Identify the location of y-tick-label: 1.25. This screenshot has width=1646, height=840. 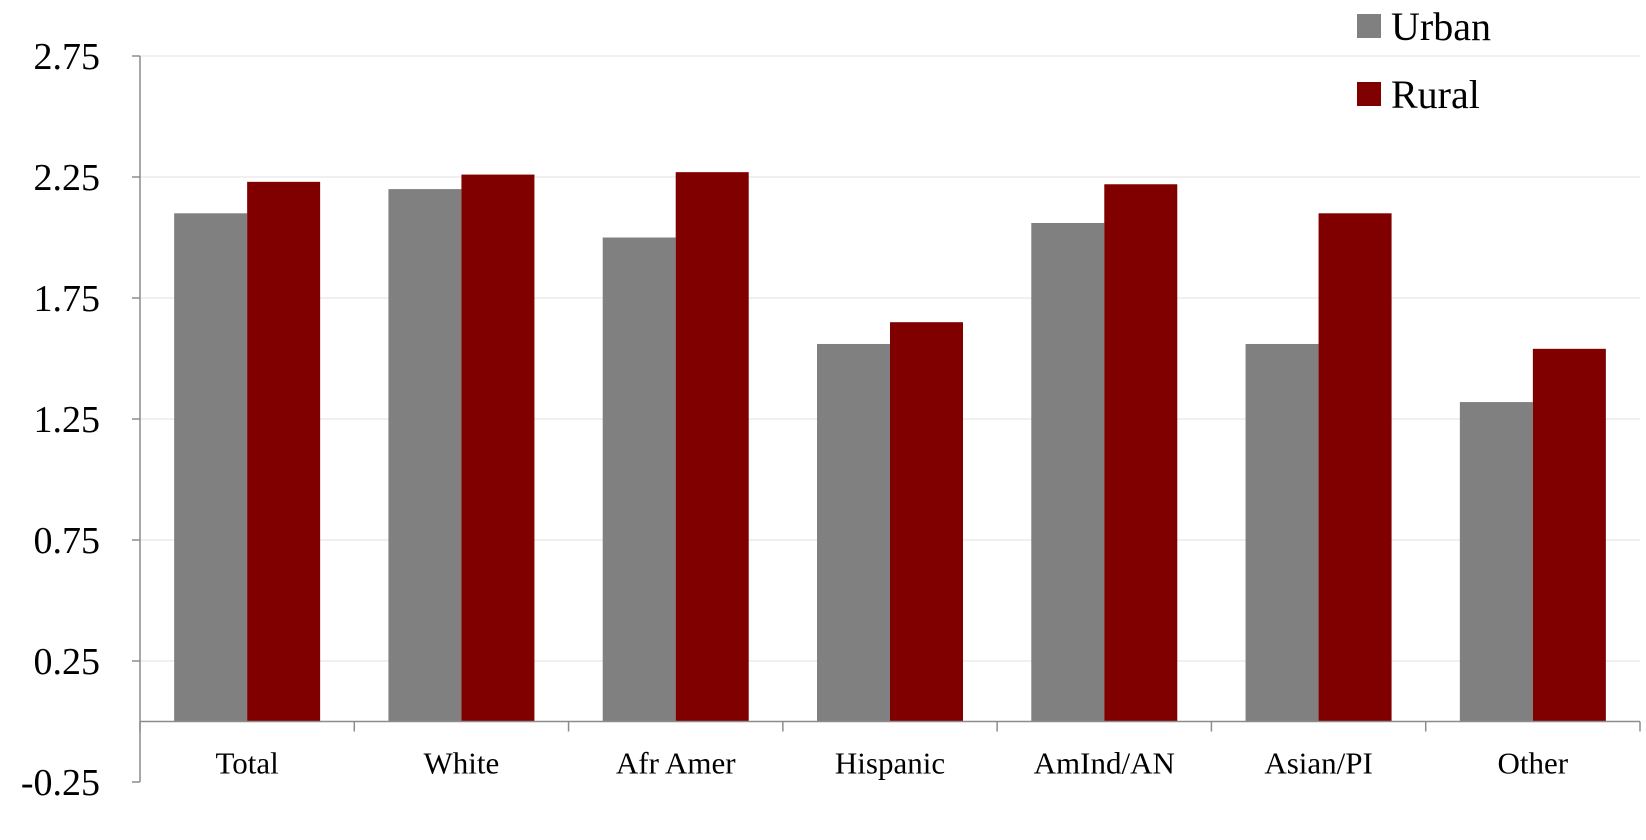
(67, 420).